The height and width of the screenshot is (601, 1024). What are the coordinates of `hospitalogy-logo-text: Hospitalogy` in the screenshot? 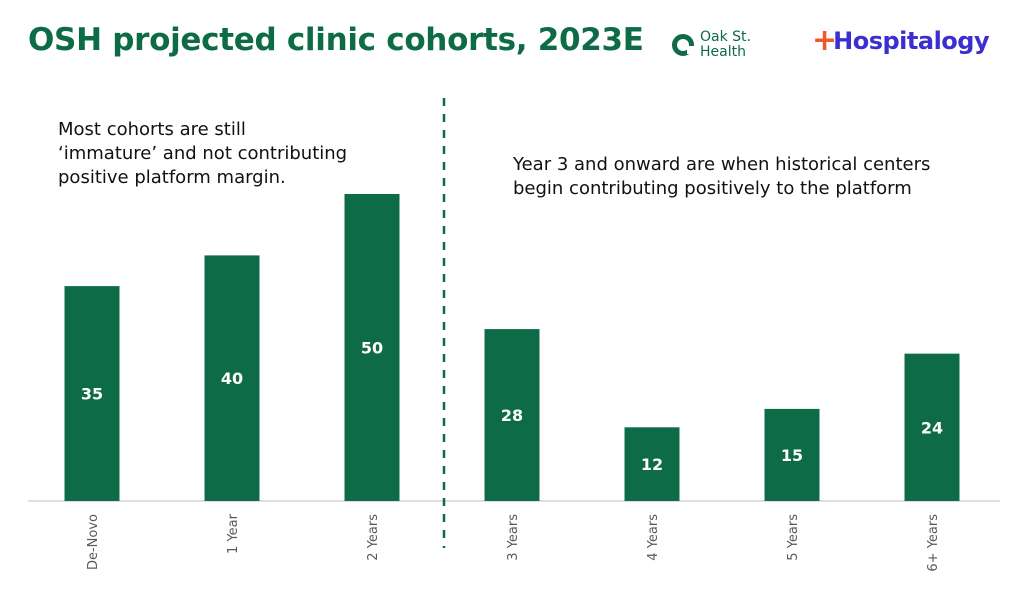 It's located at (911, 41).